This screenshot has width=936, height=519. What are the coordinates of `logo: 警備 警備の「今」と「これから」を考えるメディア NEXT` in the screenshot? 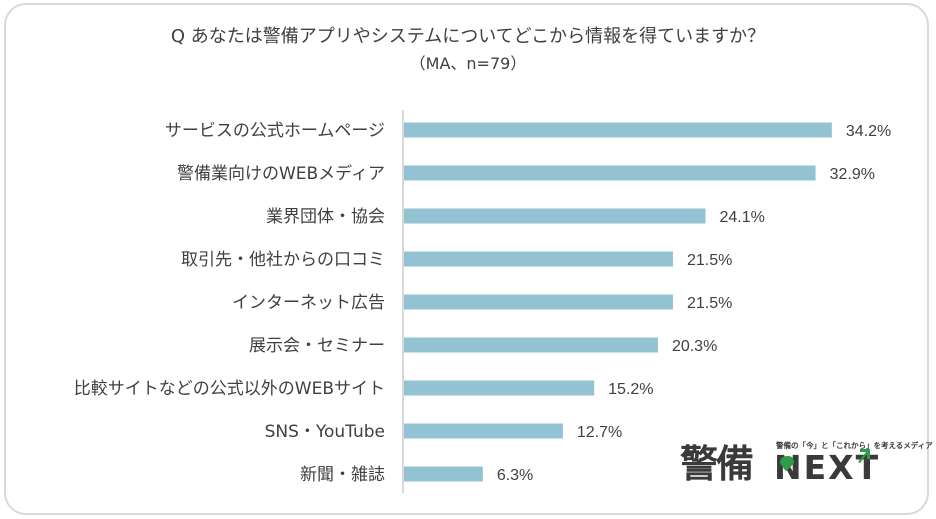 It's located at (806, 463).